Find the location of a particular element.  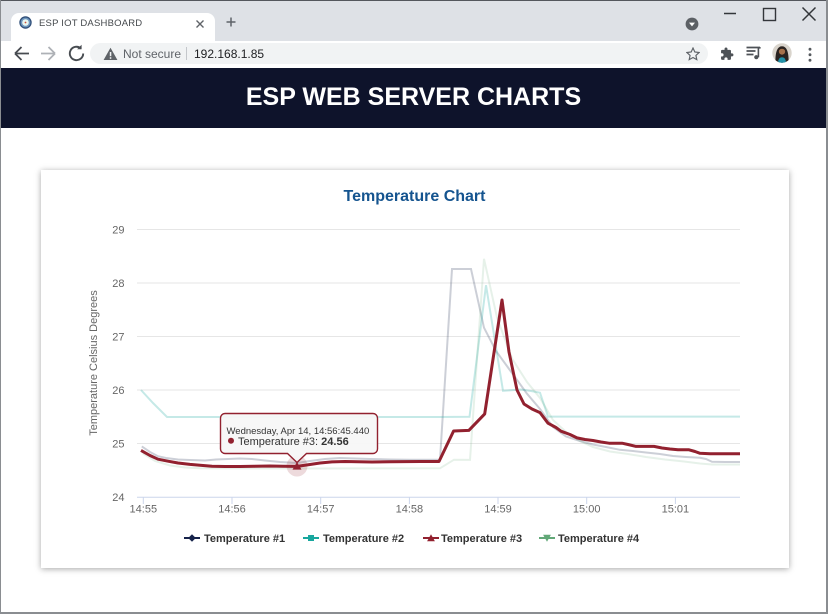

svg-text: 14:55 is located at coordinates (144, 510).